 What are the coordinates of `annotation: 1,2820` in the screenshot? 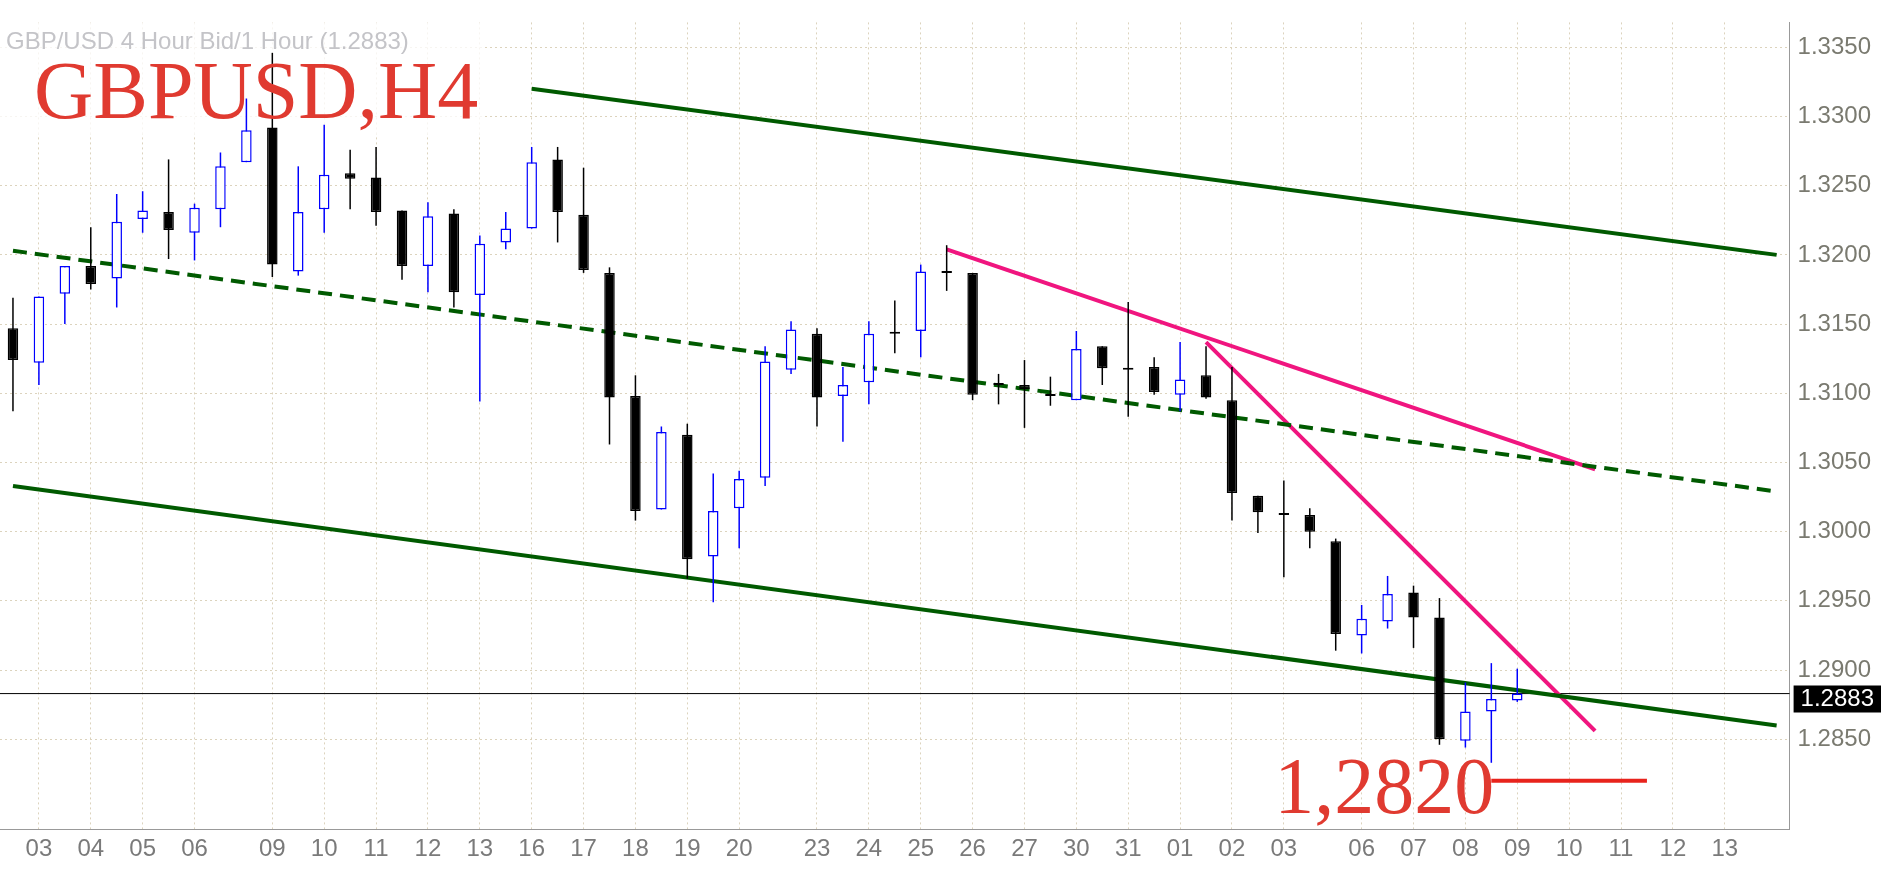 It's located at (1384, 786).